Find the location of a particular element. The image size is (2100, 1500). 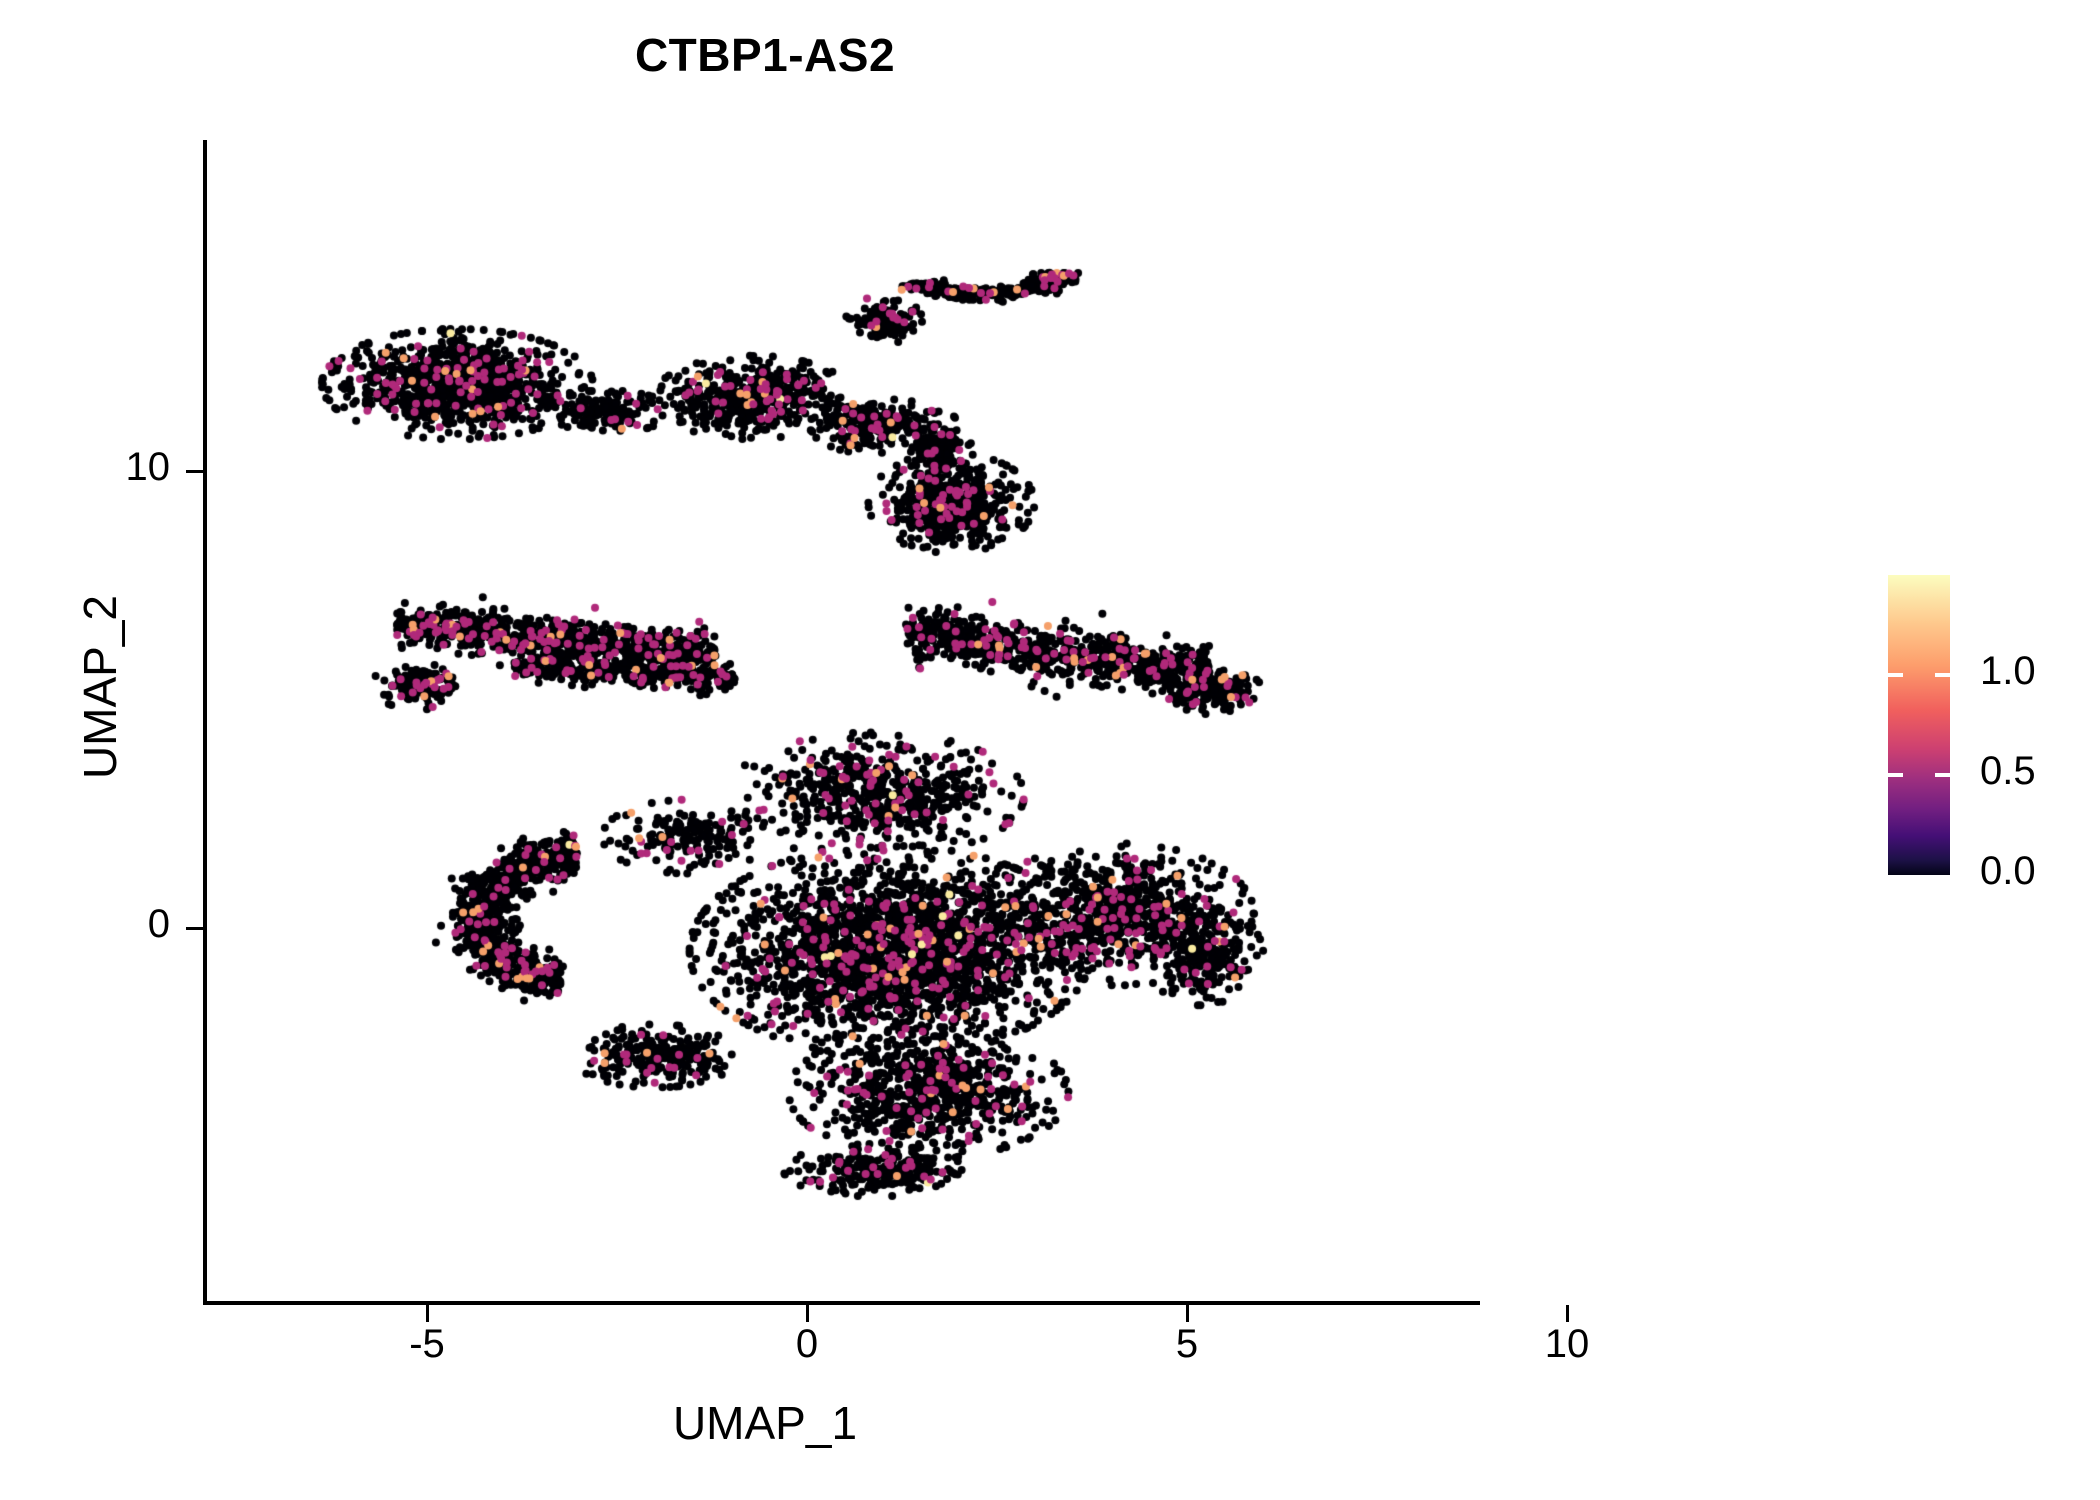

y-tick-label: 10 is located at coordinates (148, 467).